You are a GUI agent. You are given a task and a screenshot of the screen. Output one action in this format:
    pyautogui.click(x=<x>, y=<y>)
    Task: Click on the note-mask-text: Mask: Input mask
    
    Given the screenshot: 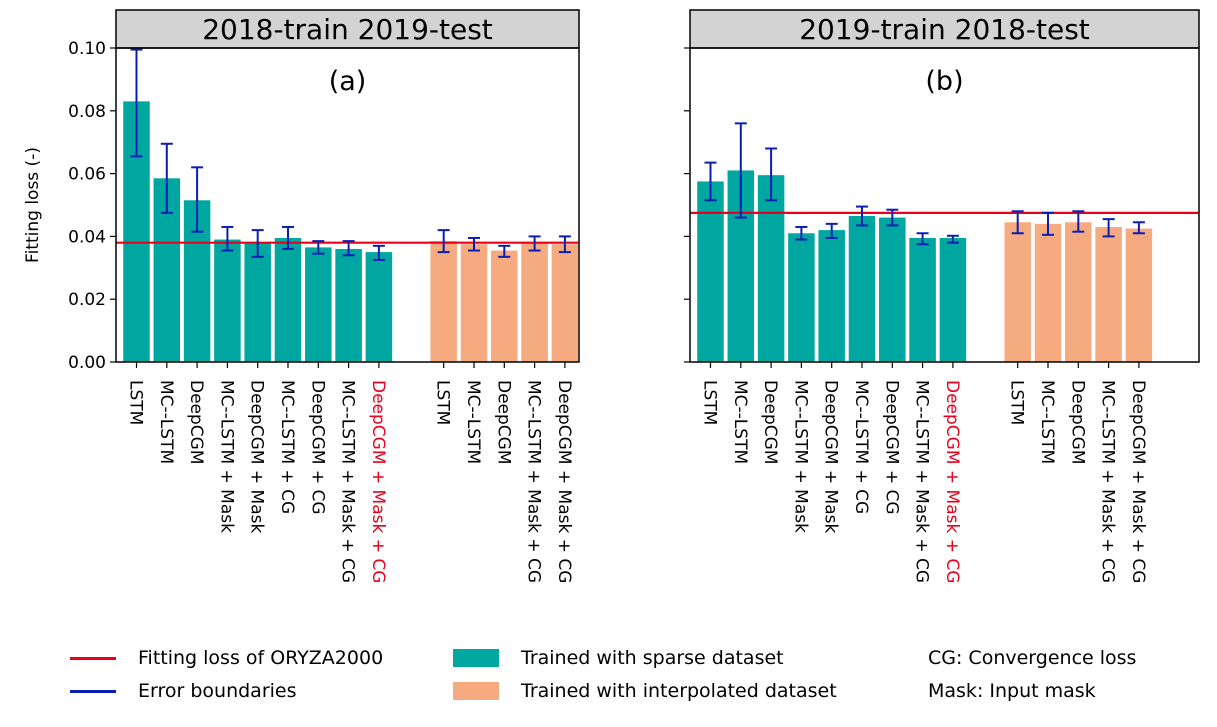 What is the action you would take?
    pyautogui.click(x=1012, y=691)
    